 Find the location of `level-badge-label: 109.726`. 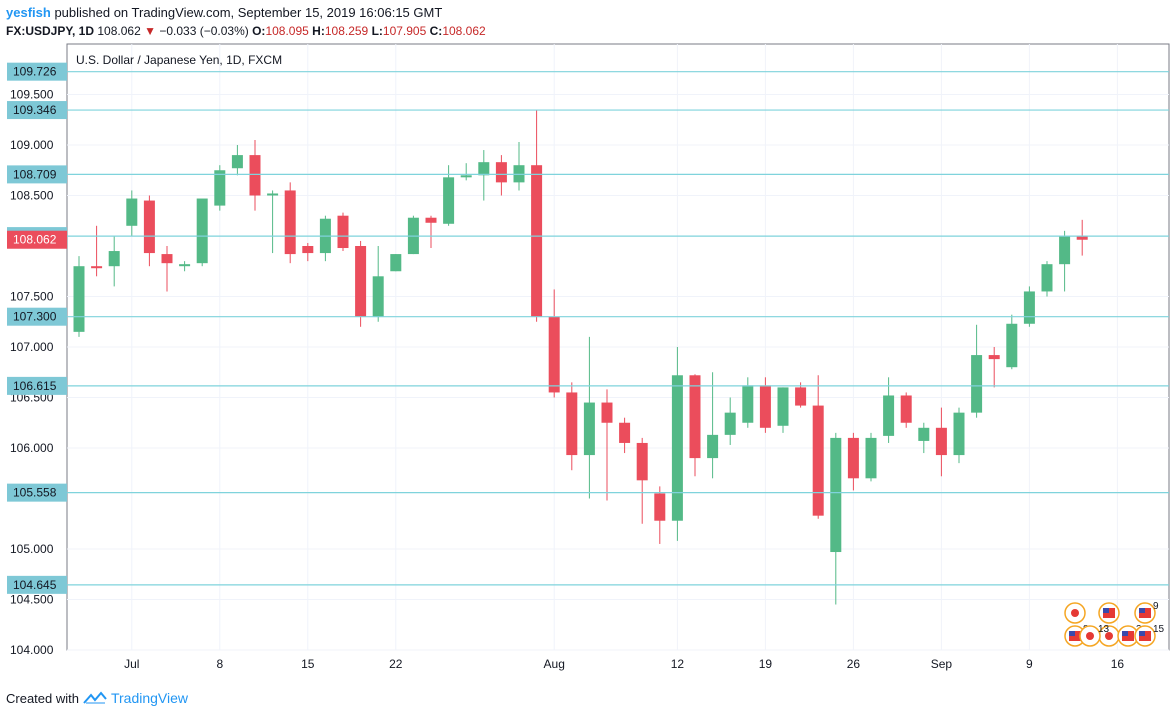

level-badge-label: 109.726 is located at coordinates (35, 72).